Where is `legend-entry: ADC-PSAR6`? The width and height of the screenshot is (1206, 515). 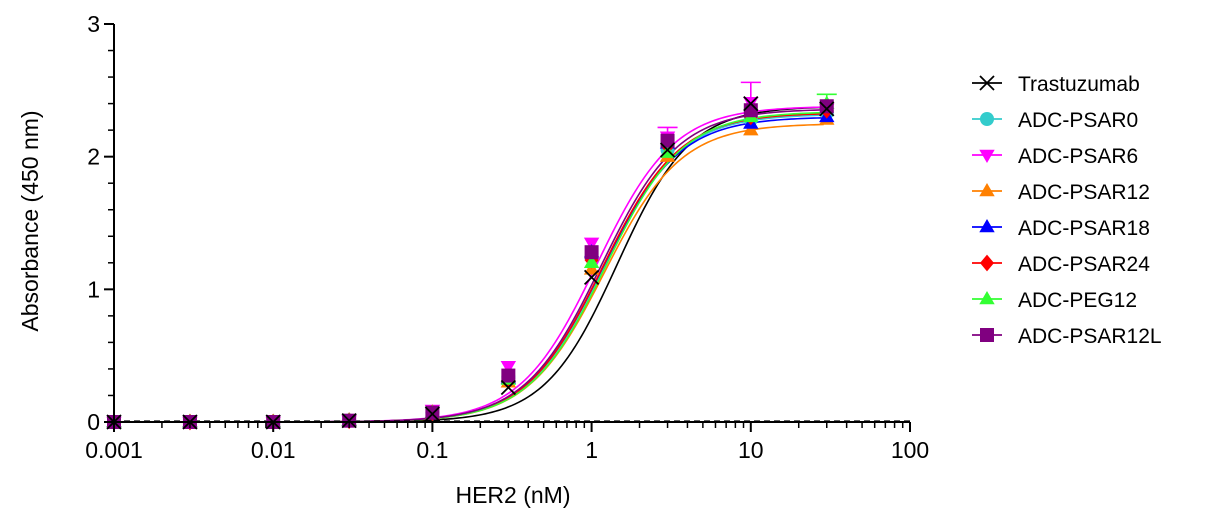 legend-entry: ADC-PSAR6 is located at coordinates (1055, 156).